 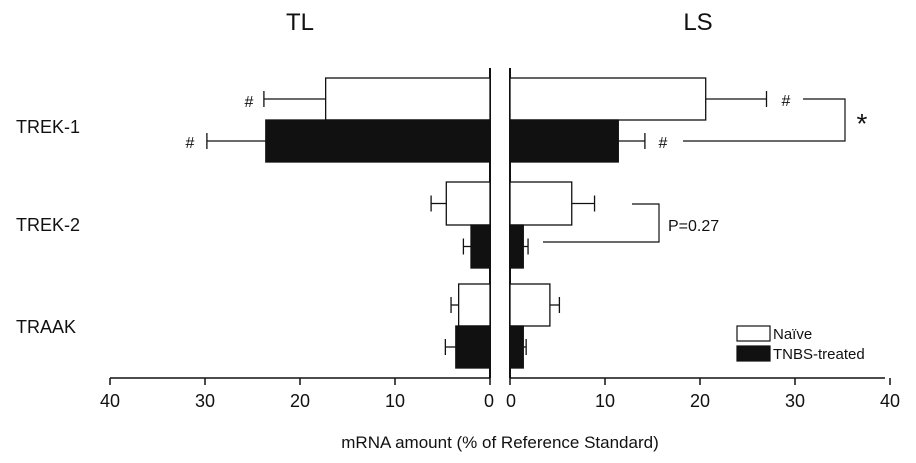 I want to click on x-tick-label-9: 40, so click(x=890, y=401).